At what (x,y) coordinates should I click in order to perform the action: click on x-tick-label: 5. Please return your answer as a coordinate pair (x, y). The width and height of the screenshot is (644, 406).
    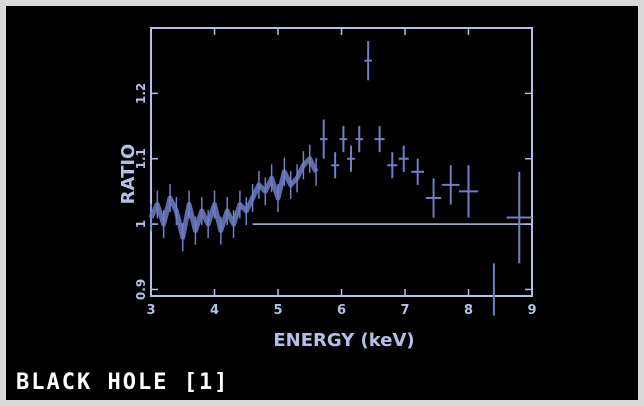
    Looking at the image, I should click on (277, 310).